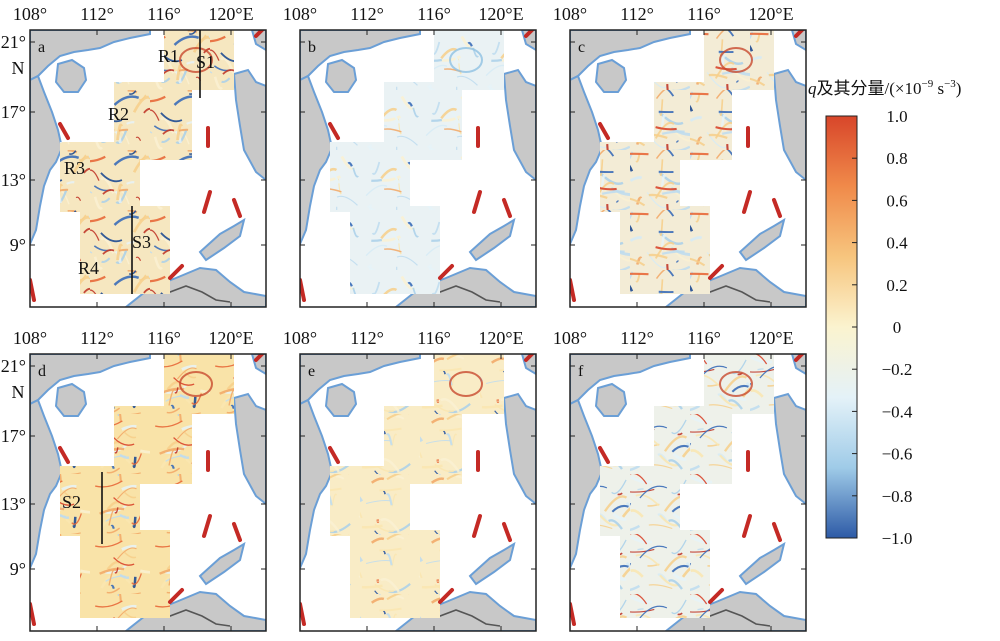 This screenshot has width=1000, height=641. What do you see at coordinates (312, 47) in the screenshot?
I see `panel-letter: b` at bounding box center [312, 47].